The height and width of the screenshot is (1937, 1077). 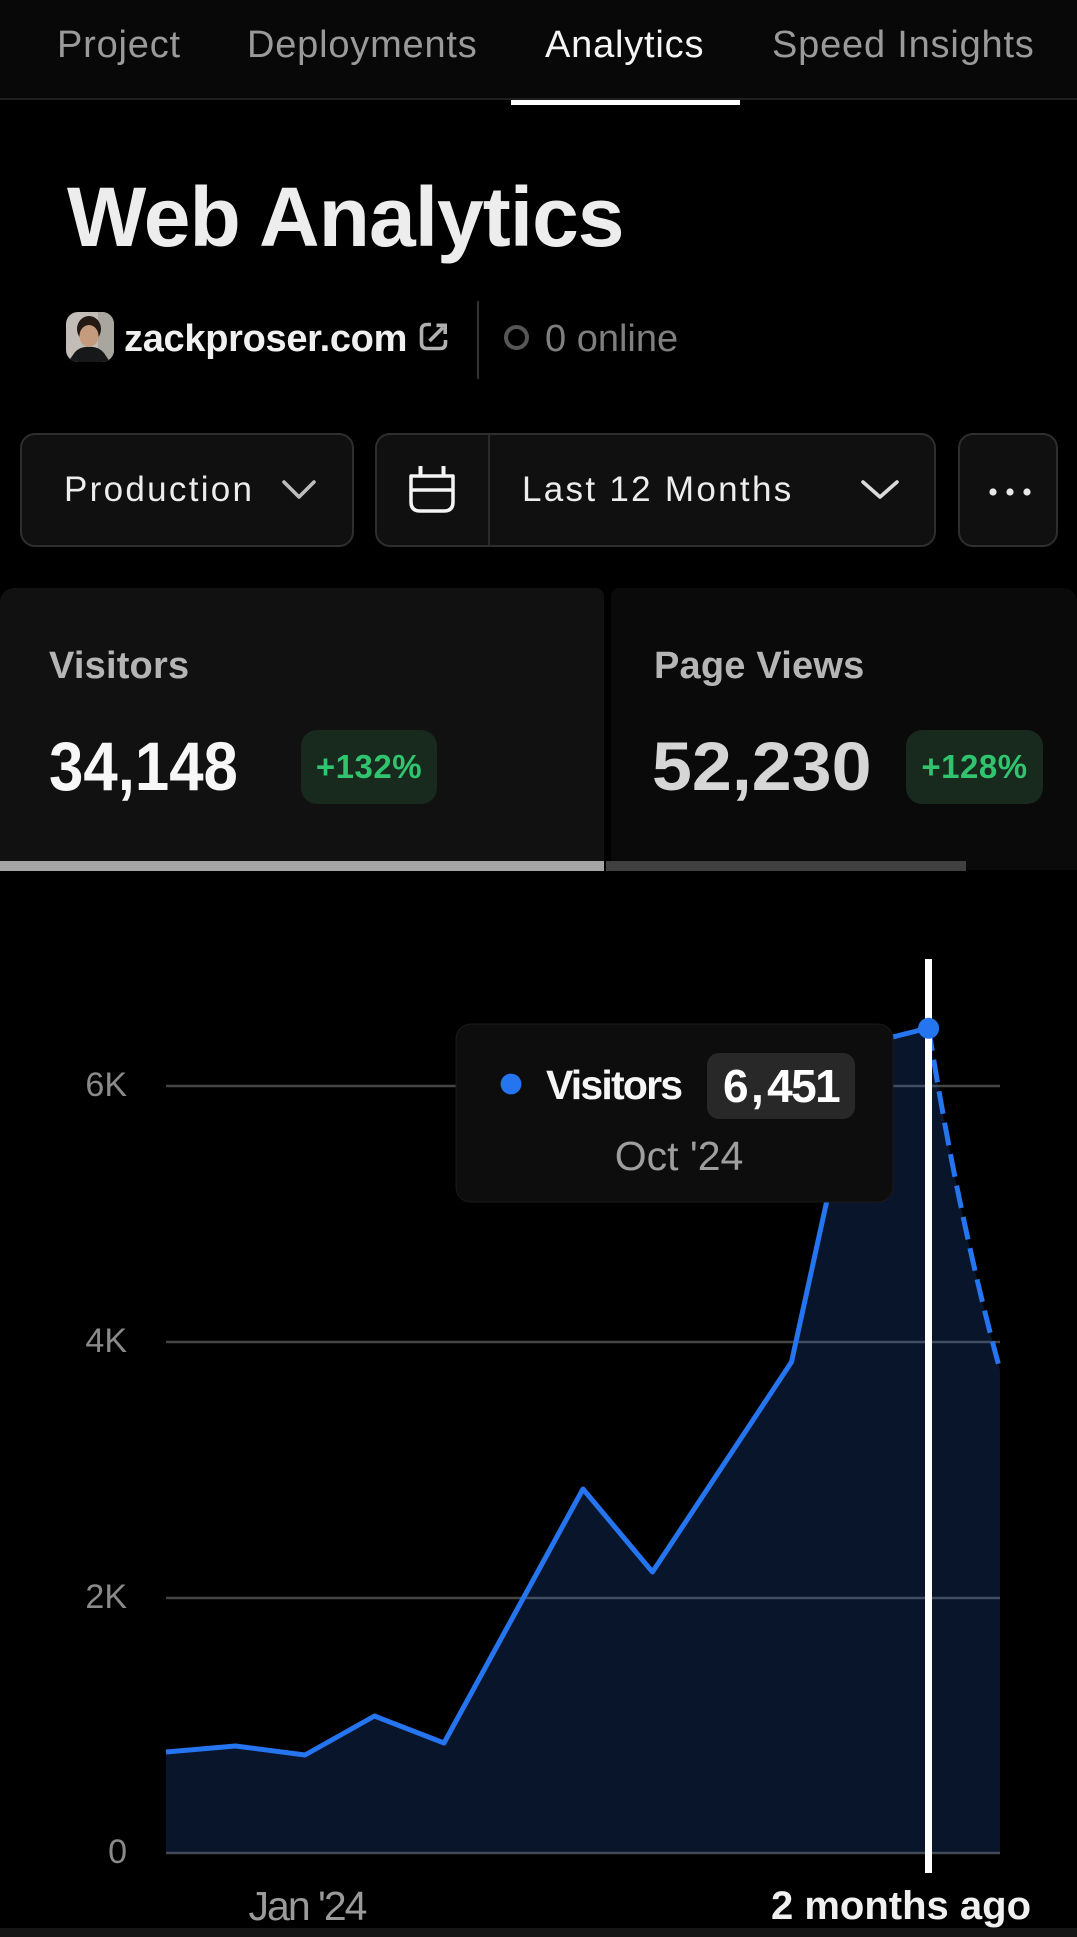 I want to click on svg-text: 4K, so click(x=106, y=1341).